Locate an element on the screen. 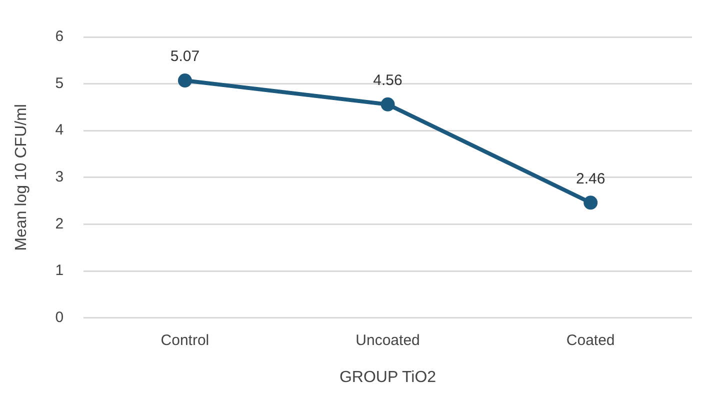 This screenshot has width=710, height=399. y-tick-label: 0 is located at coordinates (59, 317).